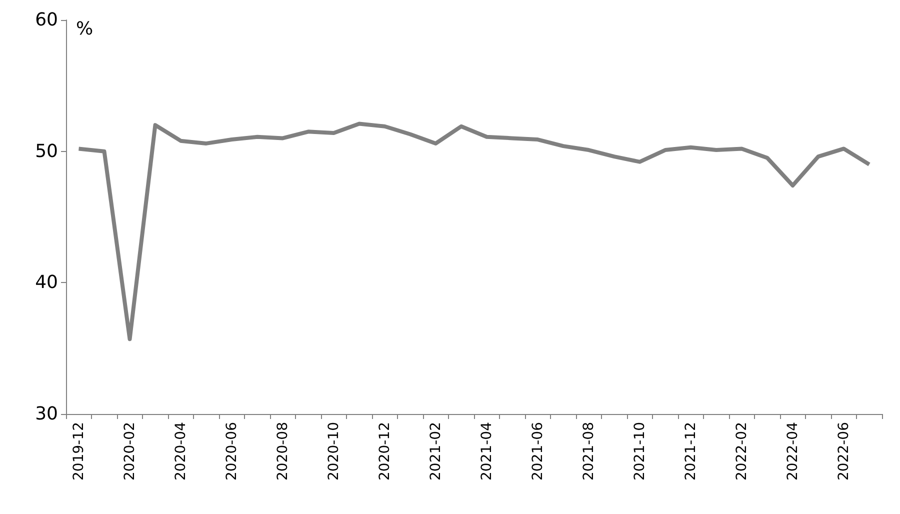 The image size is (900, 514). What do you see at coordinates (232, 451) in the screenshot?
I see `x-tick-label: 2020-06` at bounding box center [232, 451].